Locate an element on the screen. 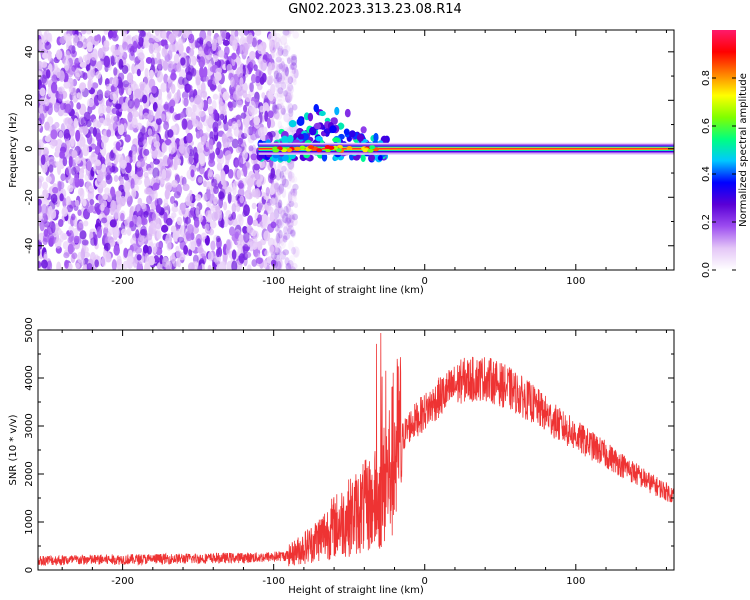 The width and height of the screenshot is (750, 600). y-tick-label: 20 is located at coordinates (29, 100).